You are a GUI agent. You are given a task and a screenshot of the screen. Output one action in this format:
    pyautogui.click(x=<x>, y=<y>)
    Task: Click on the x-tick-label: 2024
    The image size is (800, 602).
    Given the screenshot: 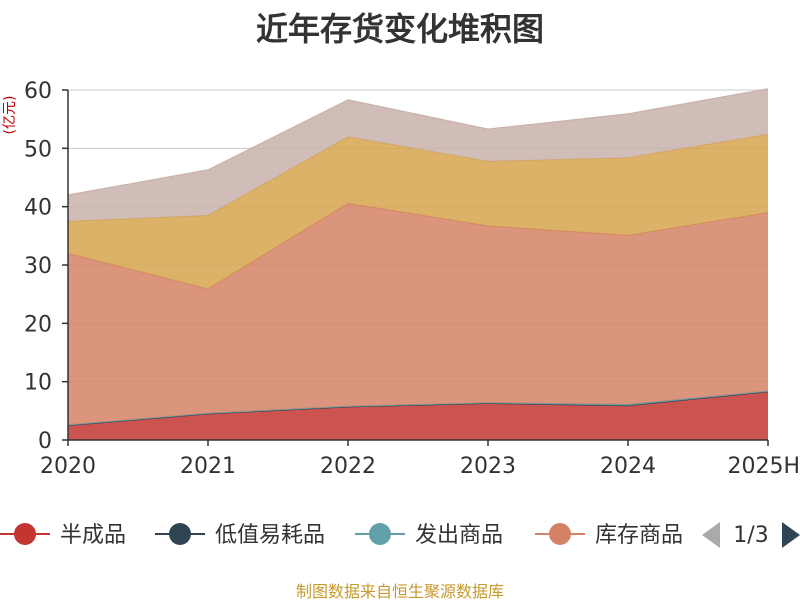 What is the action you would take?
    pyautogui.click(x=628, y=466)
    